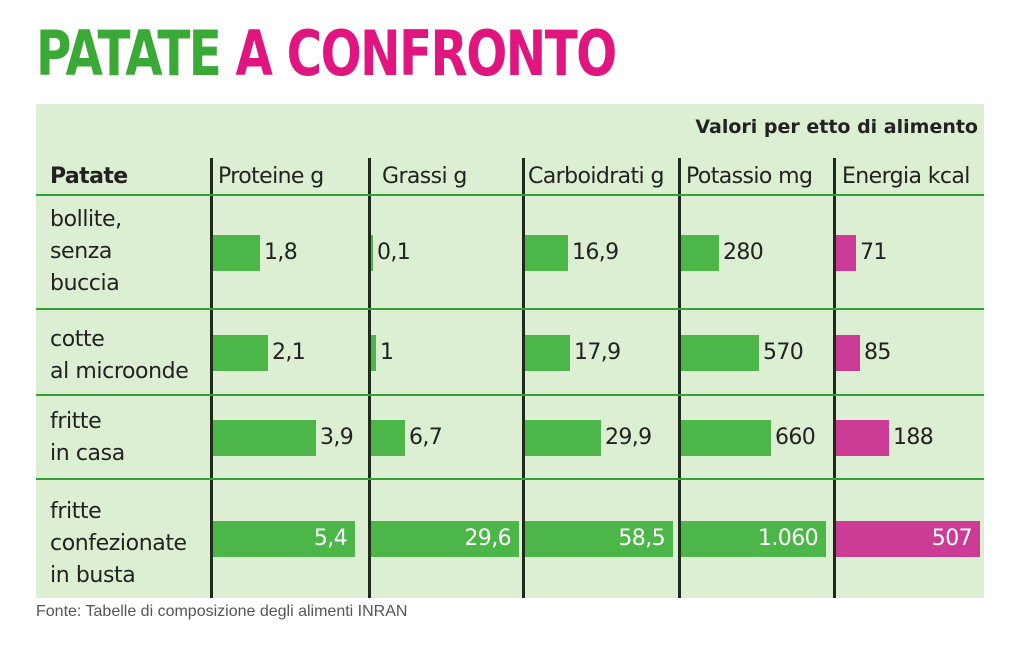  I want to click on row-label: cotte al microonde, so click(119, 356).